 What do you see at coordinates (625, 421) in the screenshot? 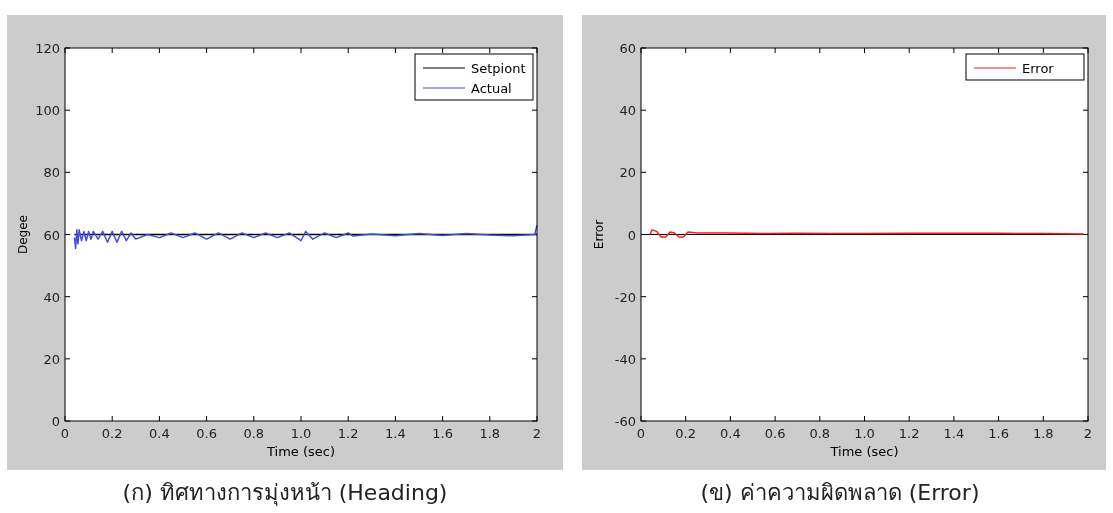
I see `y-tick-label: -60` at bounding box center [625, 421].